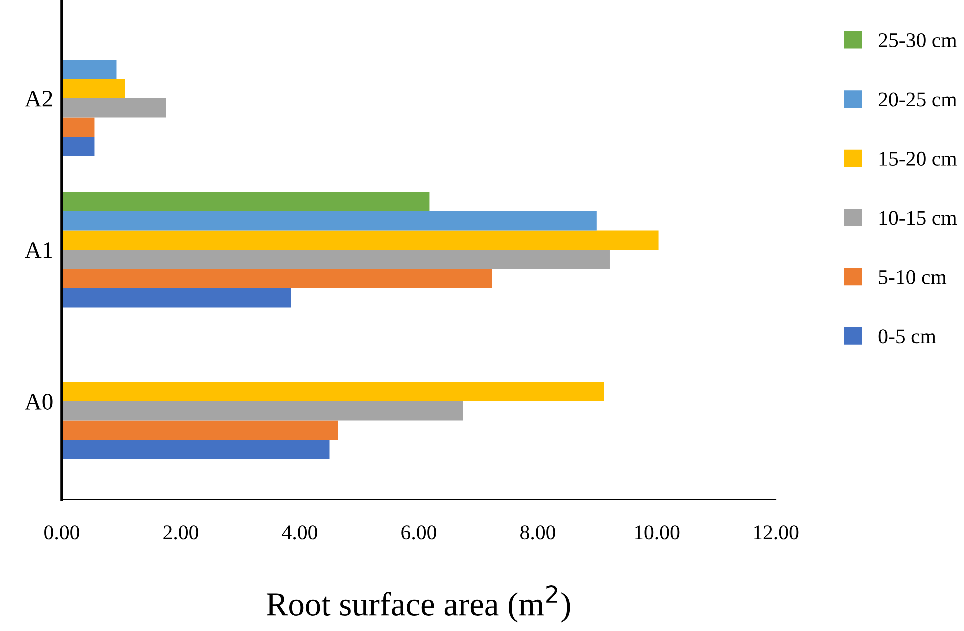 This screenshot has width=964, height=631. What do you see at coordinates (39, 402) in the screenshot?
I see `y-tick-label: A0` at bounding box center [39, 402].